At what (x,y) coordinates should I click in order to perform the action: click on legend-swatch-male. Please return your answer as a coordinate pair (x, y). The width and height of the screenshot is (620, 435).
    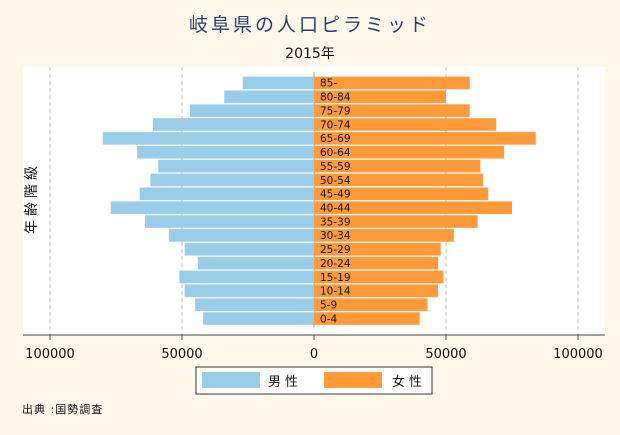
    Looking at the image, I should click on (231, 380).